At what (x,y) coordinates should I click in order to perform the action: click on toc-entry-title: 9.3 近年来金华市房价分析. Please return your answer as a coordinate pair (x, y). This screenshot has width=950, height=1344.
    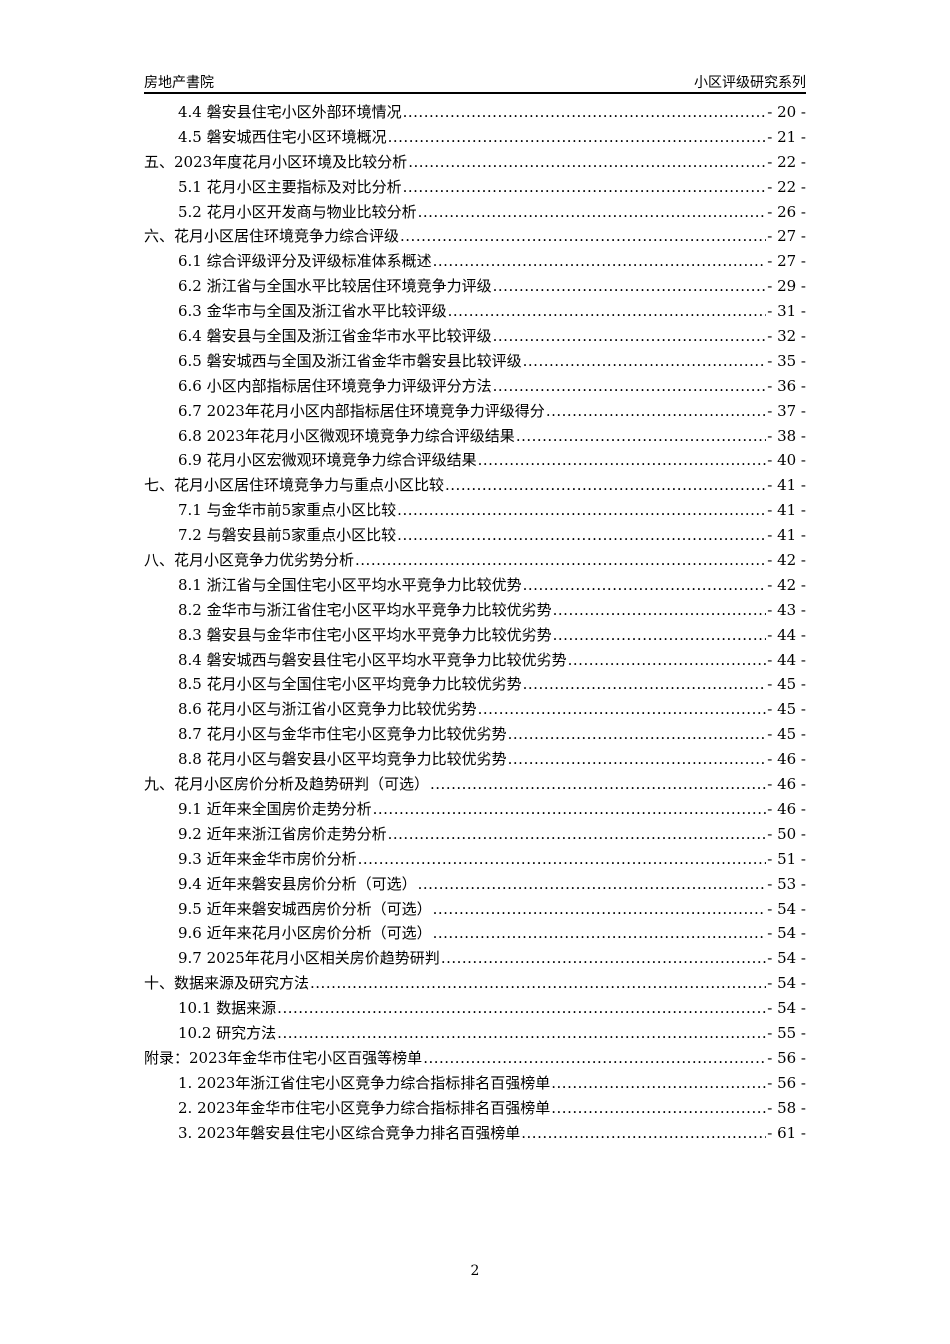
    Looking at the image, I should click on (267, 858).